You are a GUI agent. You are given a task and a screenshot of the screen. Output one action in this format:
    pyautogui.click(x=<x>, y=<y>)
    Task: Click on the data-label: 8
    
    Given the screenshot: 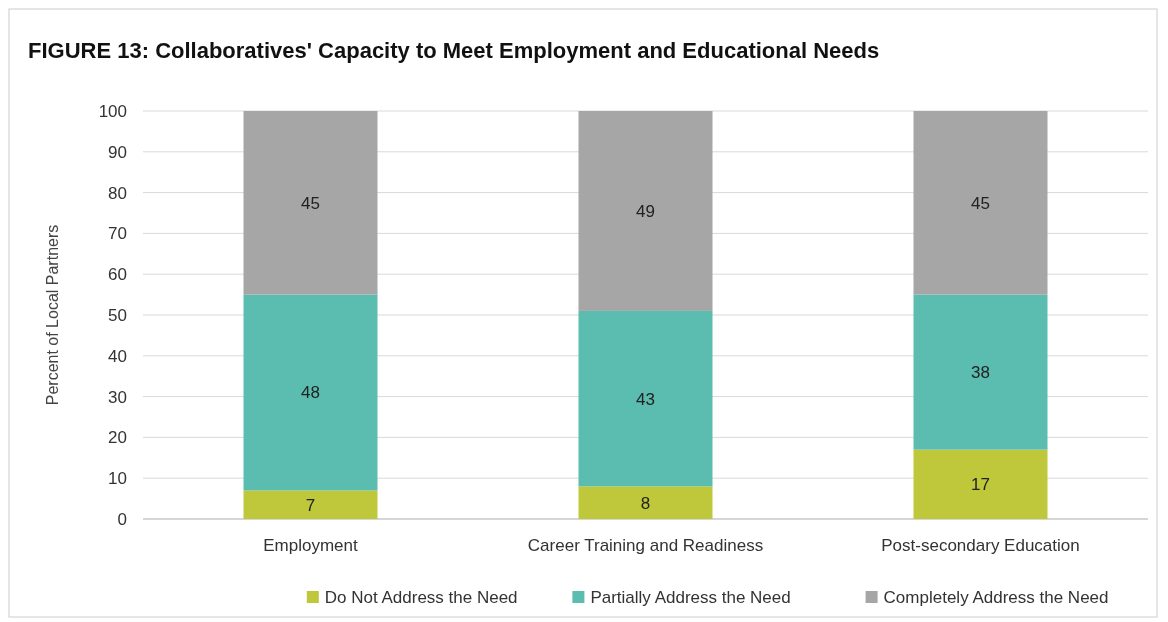 What is the action you would take?
    pyautogui.click(x=645, y=503)
    